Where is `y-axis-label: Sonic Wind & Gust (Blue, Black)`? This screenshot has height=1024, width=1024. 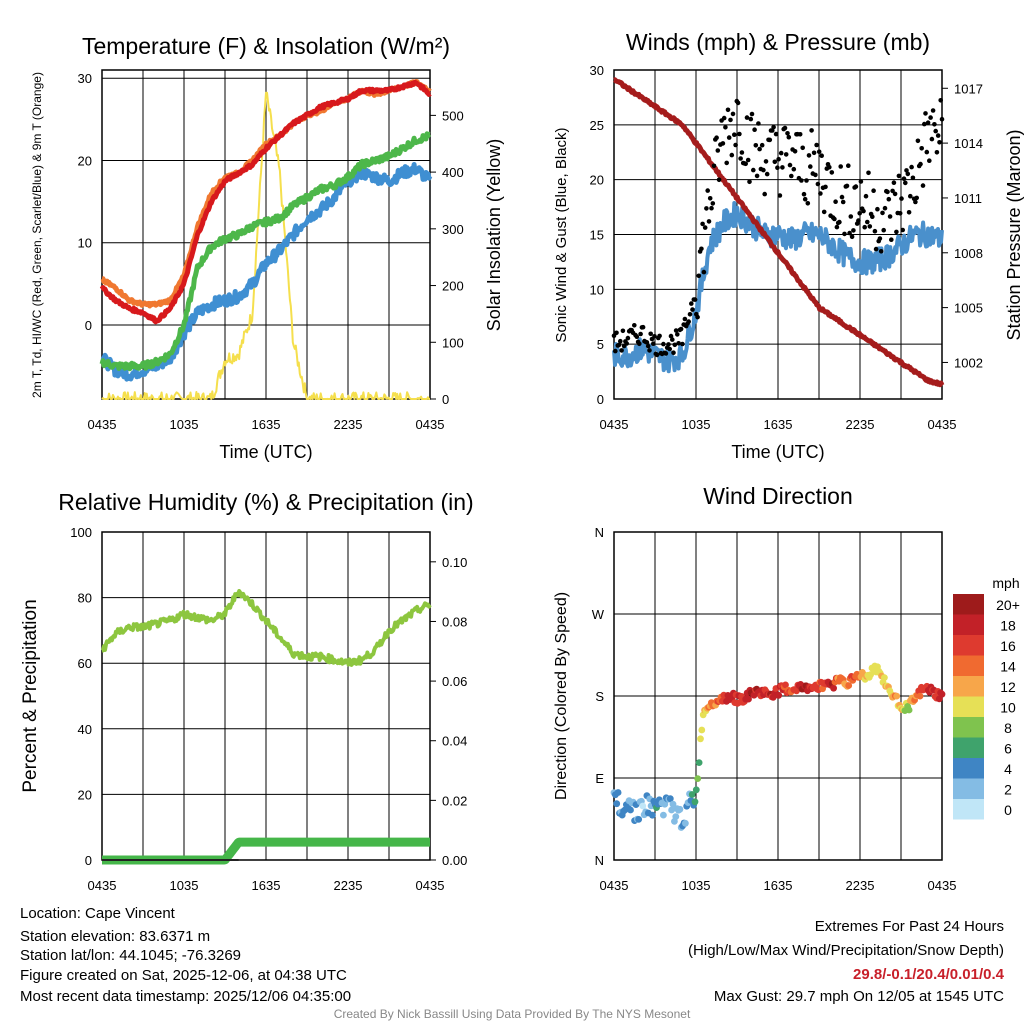
y-axis-label: Sonic Wind & Gust (Blue, Black) is located at coordinates (561, 234).